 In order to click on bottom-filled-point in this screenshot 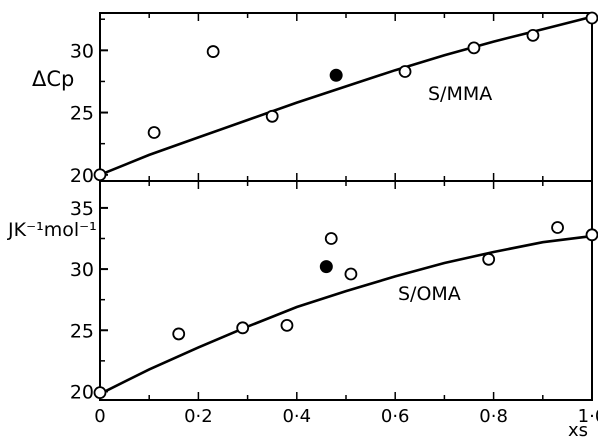, I will do `click(326, 267)`.